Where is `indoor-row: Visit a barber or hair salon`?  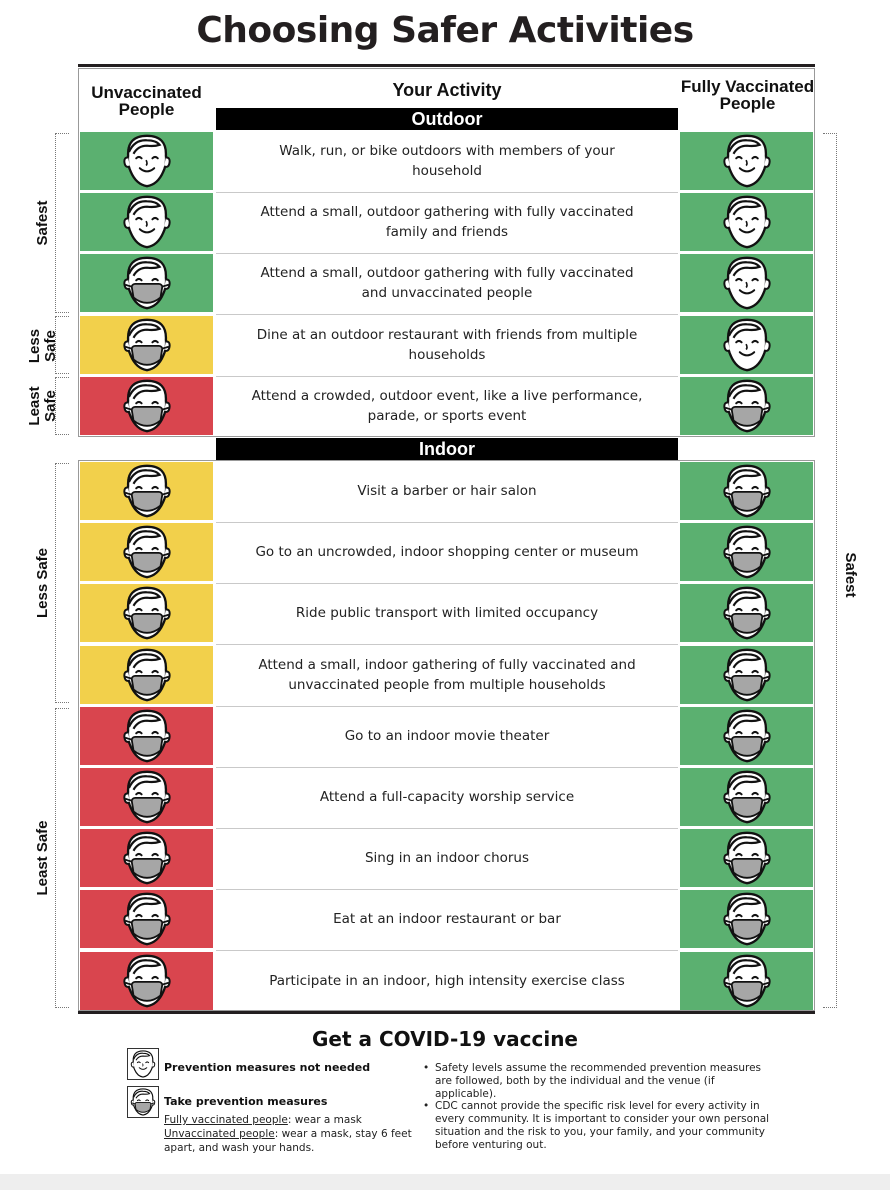
indoor-row: Visit a barber or hair salon is located at coordinates (446, 492).